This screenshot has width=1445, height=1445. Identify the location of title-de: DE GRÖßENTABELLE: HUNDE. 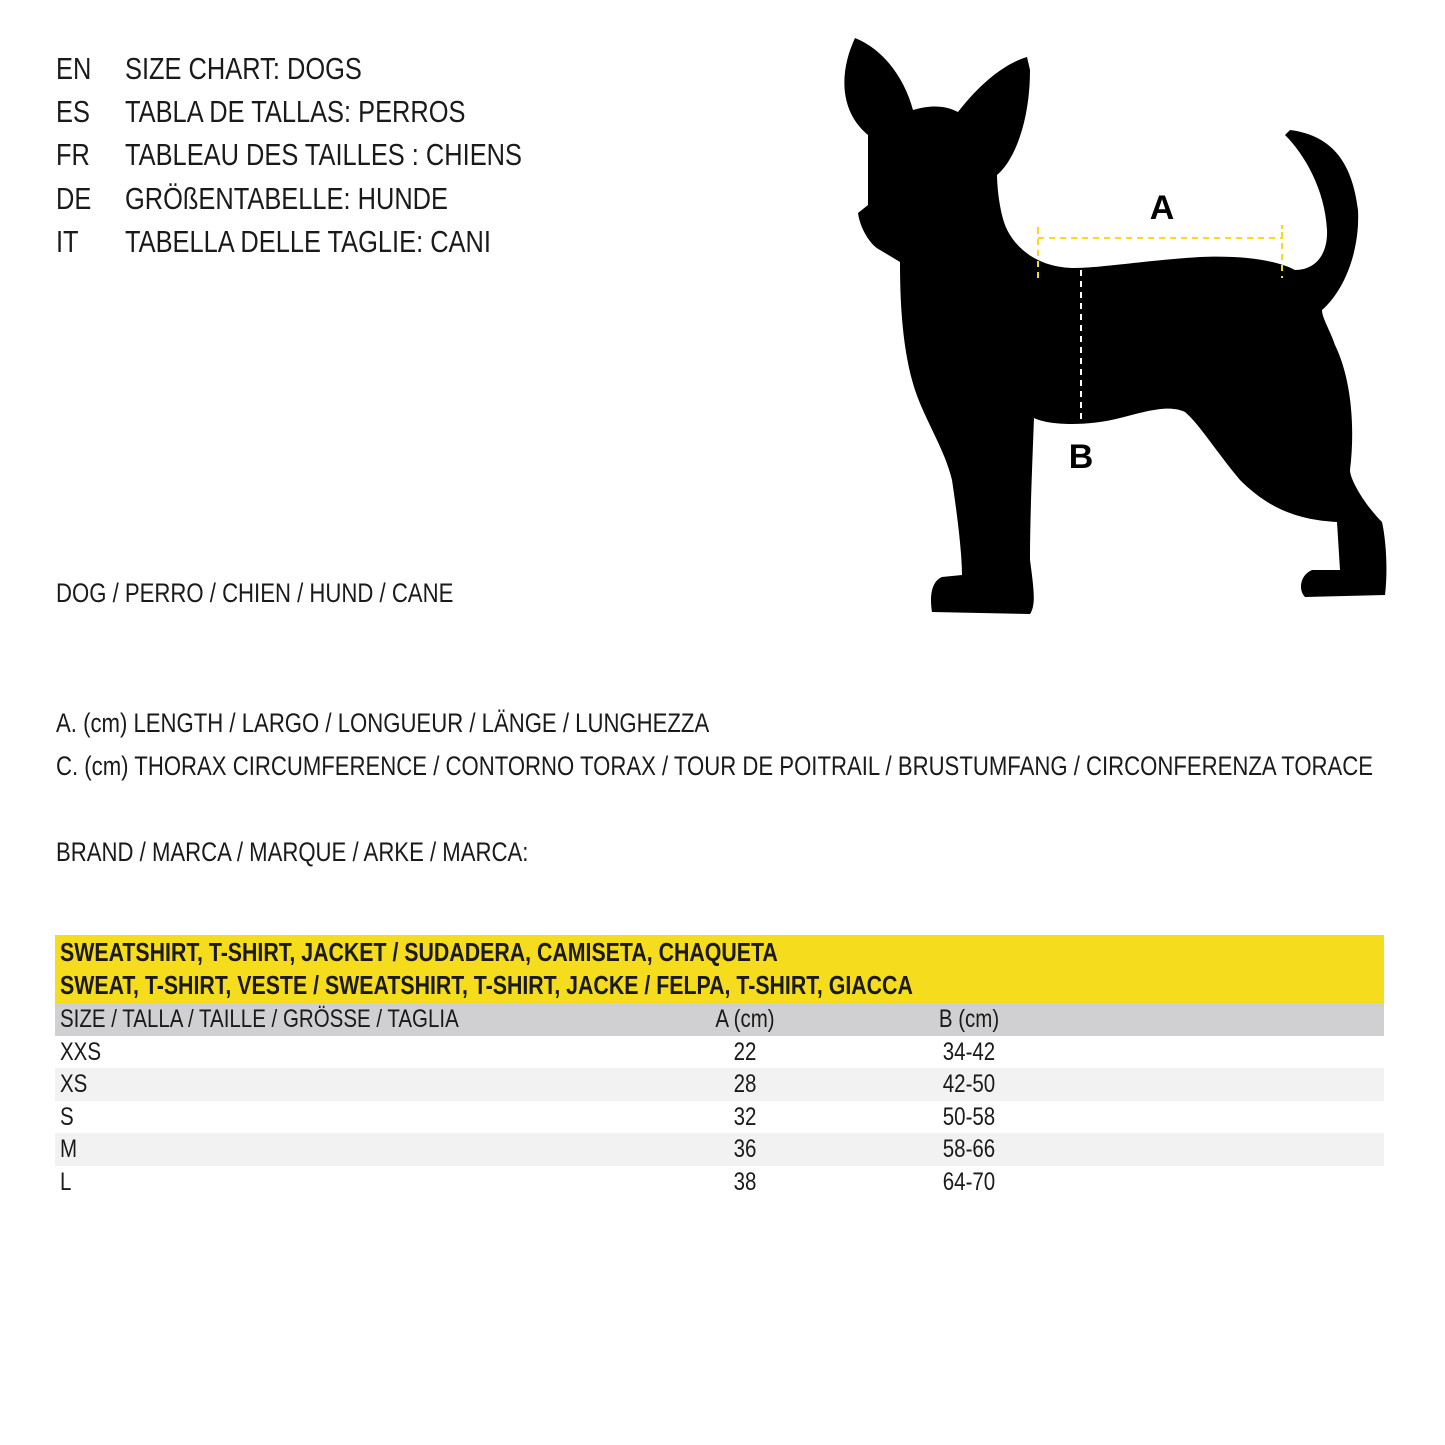
(406, 199).